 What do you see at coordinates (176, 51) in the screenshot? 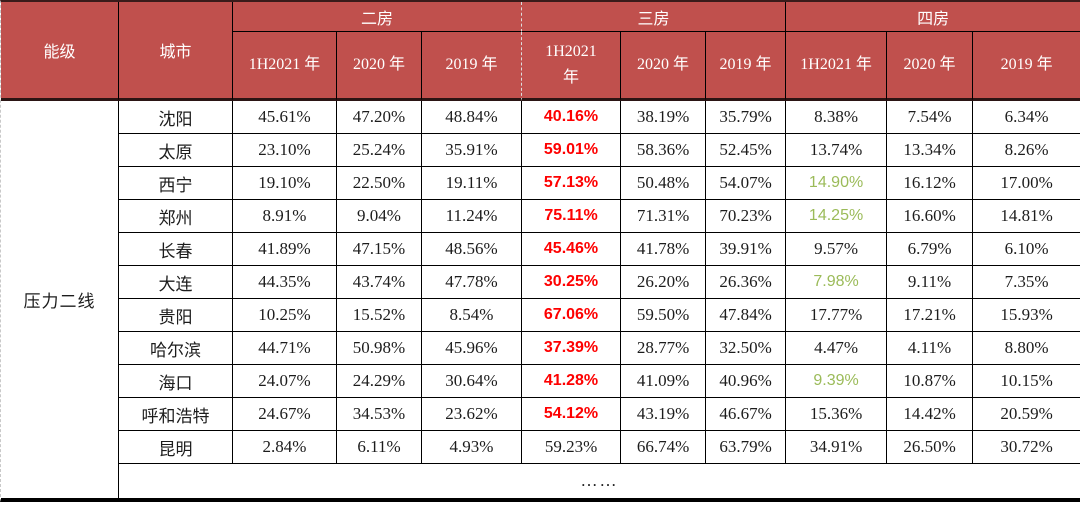
I see `header-city: 城市` at bounding box center [176, 51].